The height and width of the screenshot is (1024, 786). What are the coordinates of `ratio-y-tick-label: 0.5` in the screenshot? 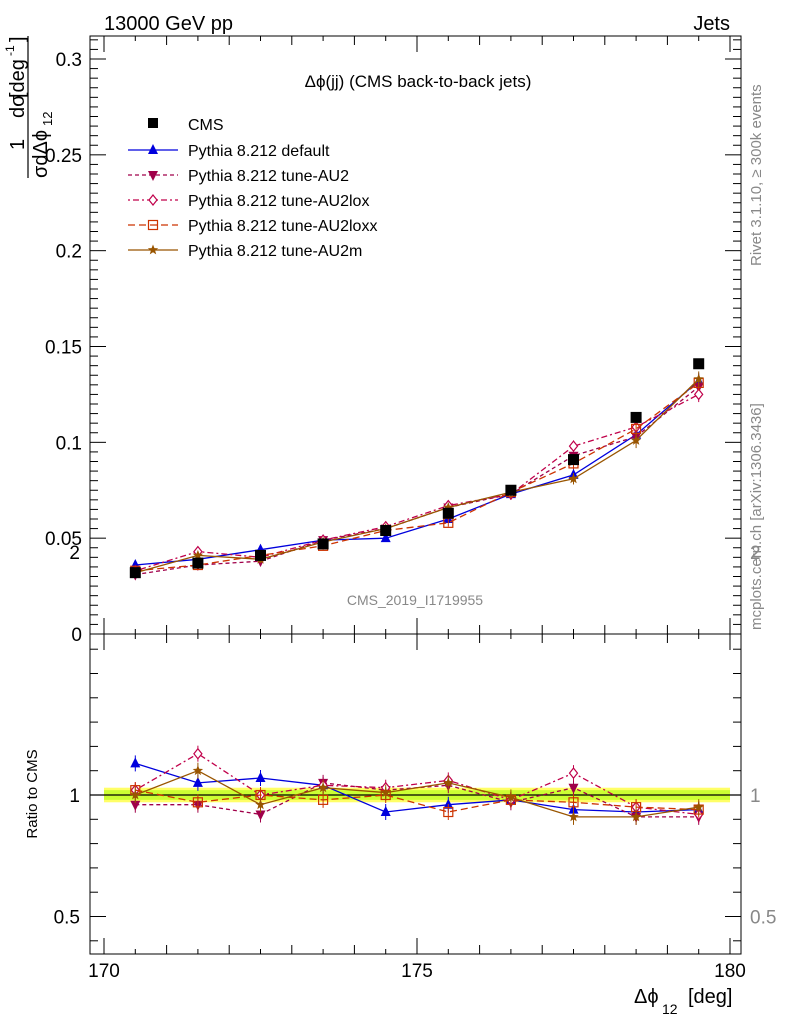 It's located at (67, 918).